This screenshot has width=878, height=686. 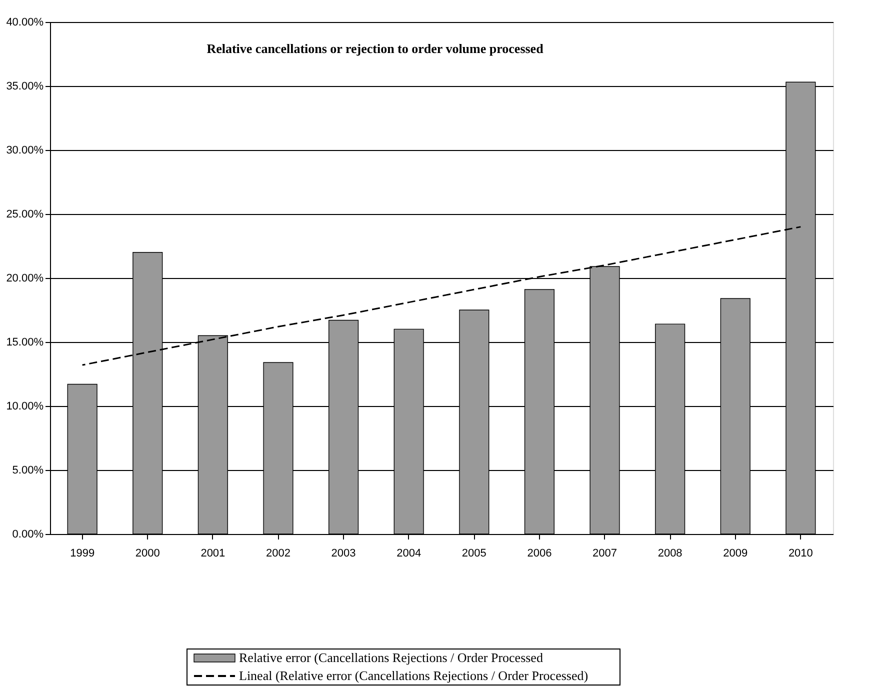 I want to click on x-tick-label: 2009, so click(x=735, y=554).